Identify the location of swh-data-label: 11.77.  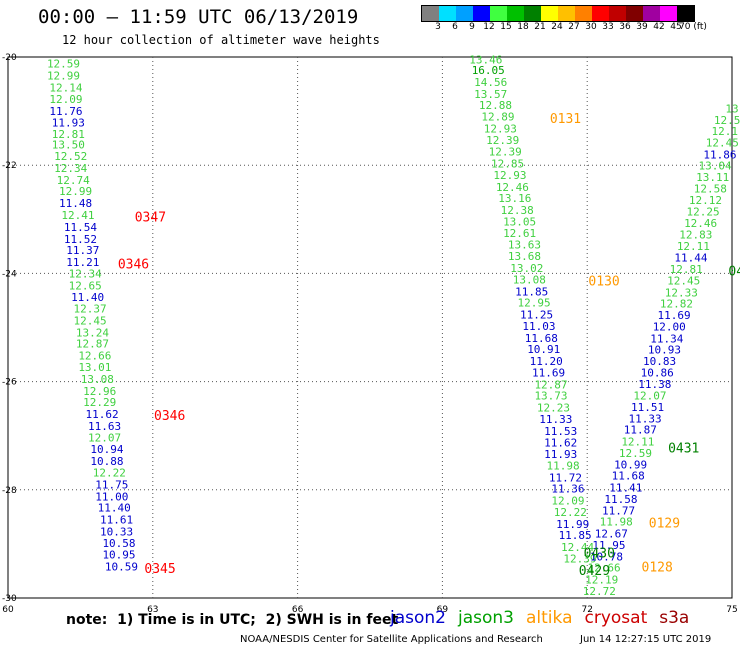
(618, 510).